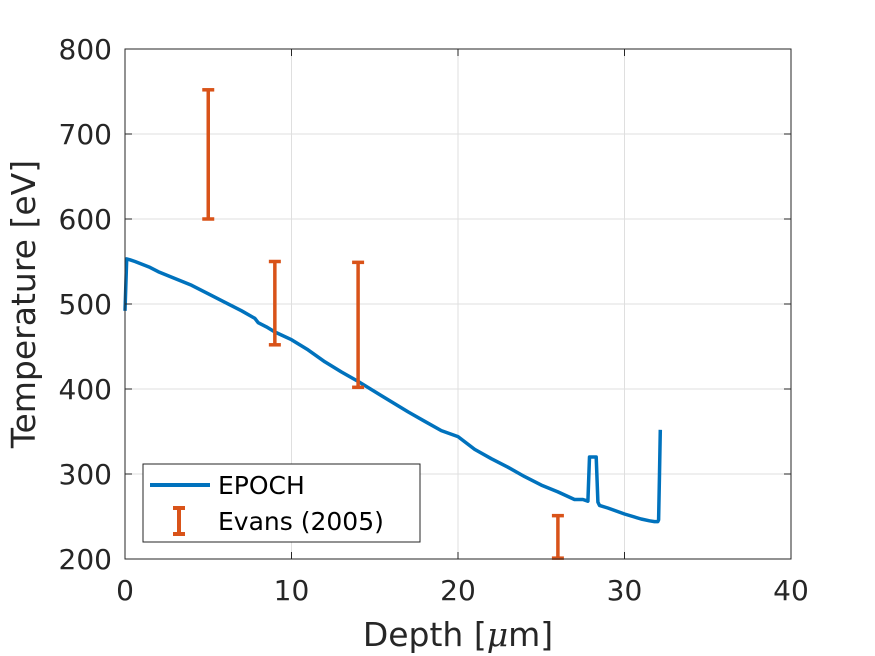 Image resolution: width=875 pixels, height=656 pixels. What do you see at coordinates (85, 474) in the screenshot?
I see `y-tick-label: 300` at bounding box center [85, 474].